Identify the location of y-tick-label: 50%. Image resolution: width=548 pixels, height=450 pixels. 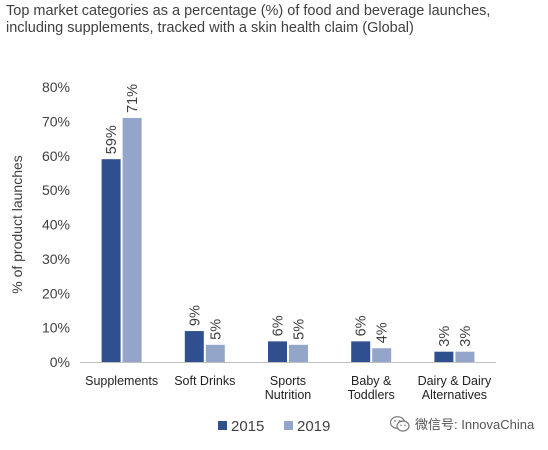
(56, 190).